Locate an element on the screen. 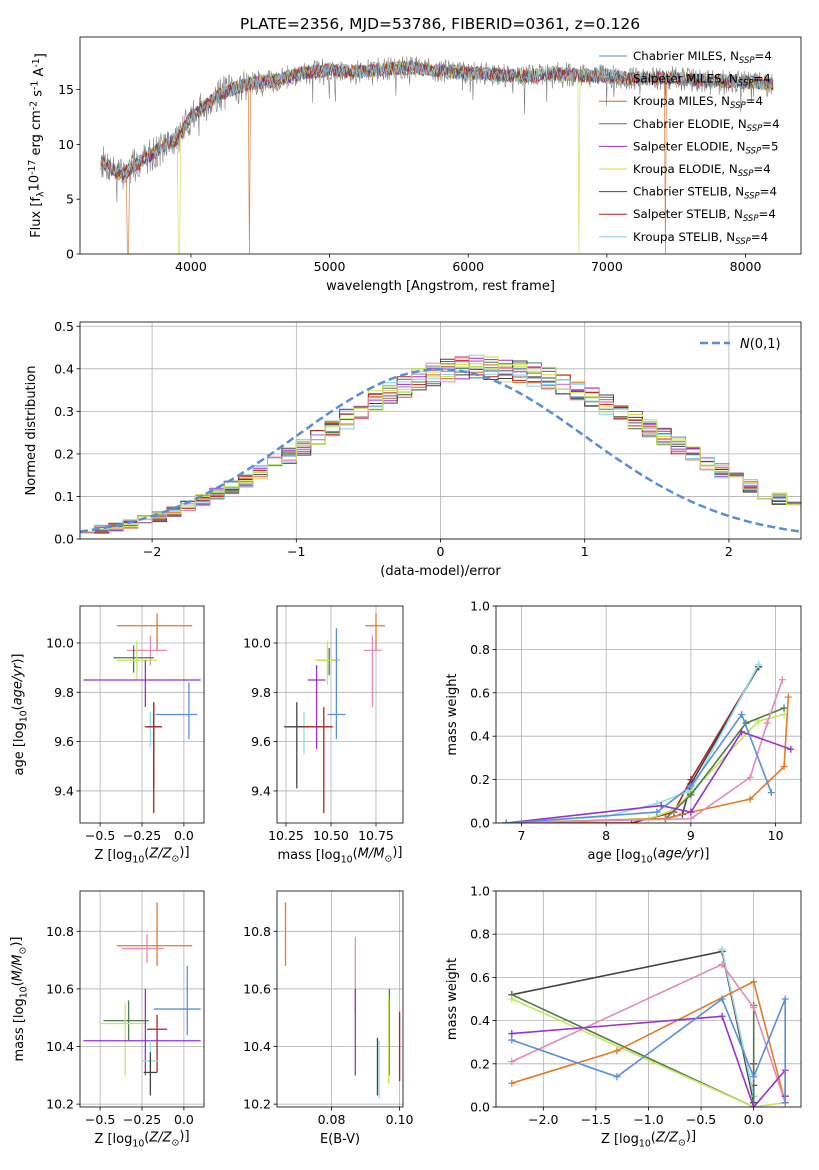  y-axis-label: mass weight is located at coordinates (452, 999).